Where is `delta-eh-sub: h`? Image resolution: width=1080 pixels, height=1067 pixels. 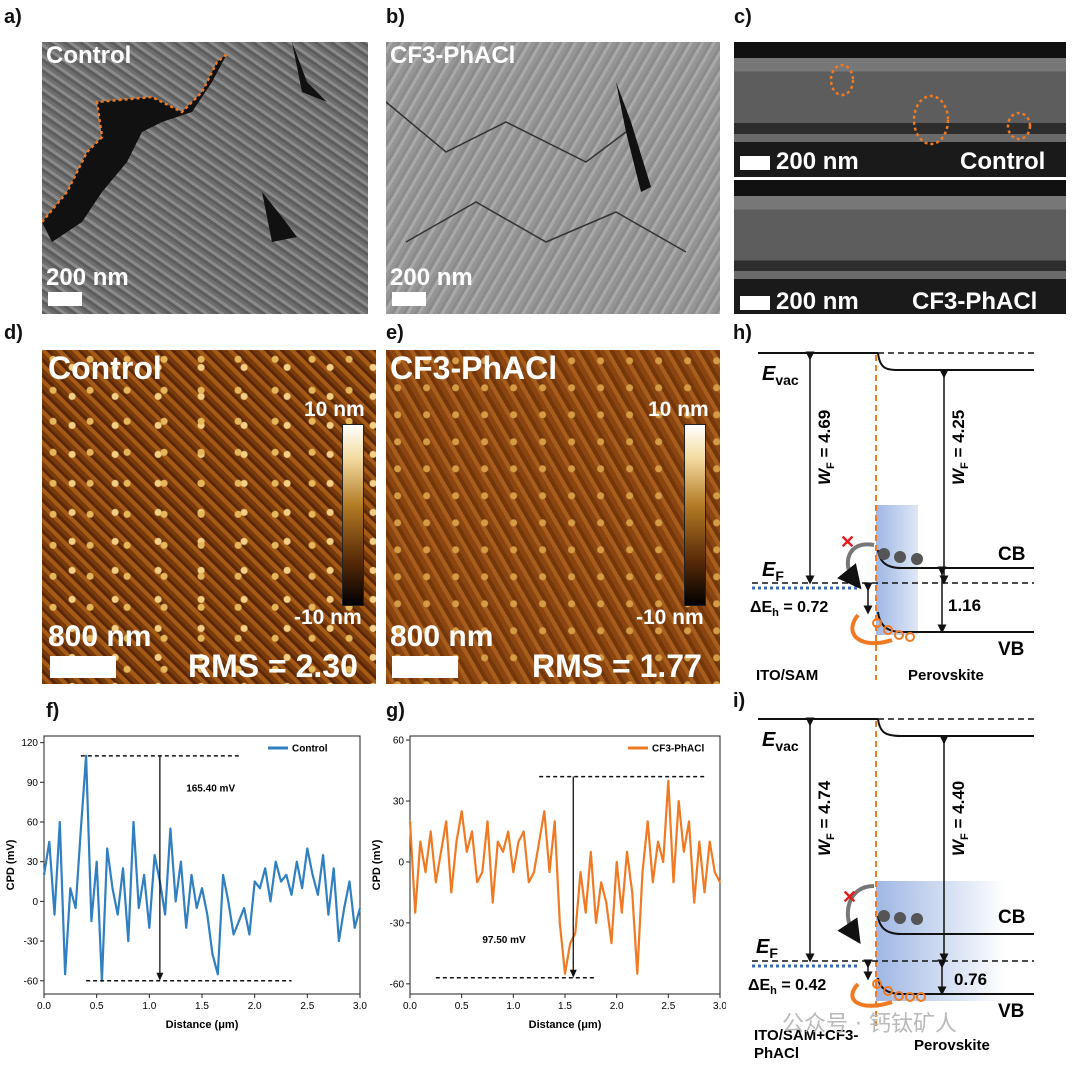
delta-eh-sub: h is located at coordinates (775, 613).